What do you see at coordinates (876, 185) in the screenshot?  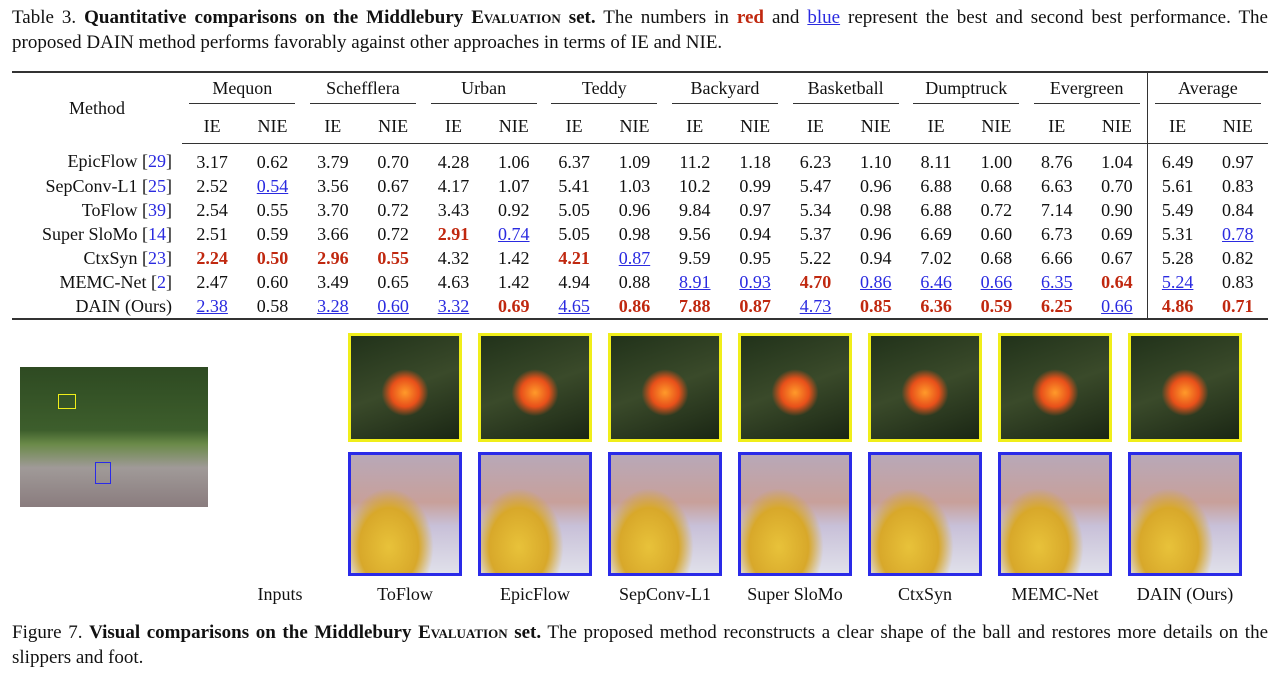 I see `cell: 0.96` at bounding box center [876, 185].